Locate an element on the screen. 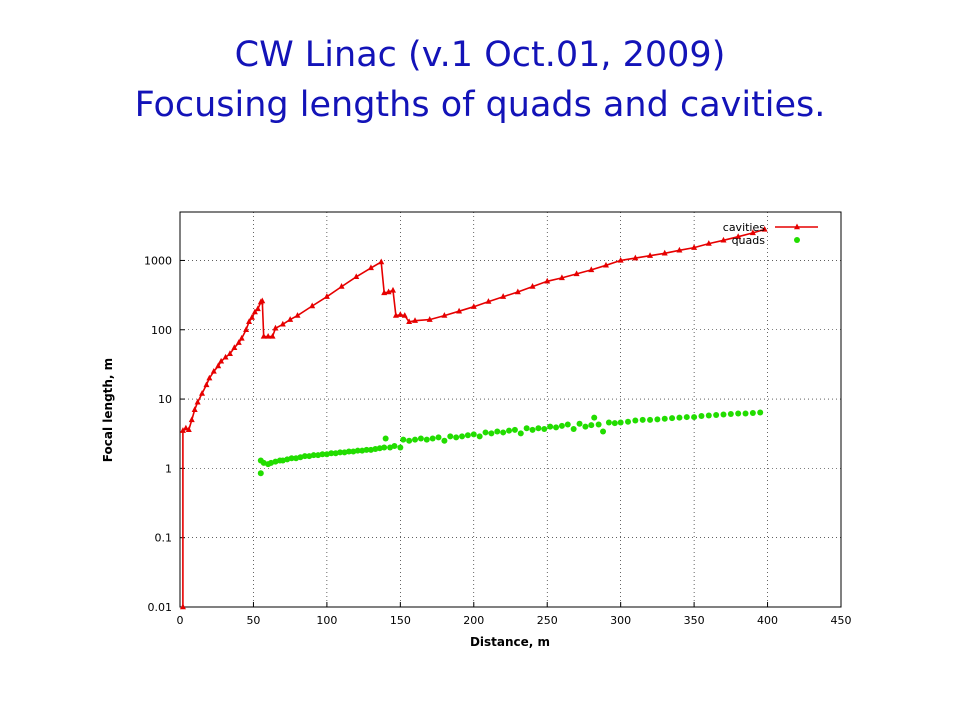 The width and height of the screenshot is (960, 720). series-quads is located at coordinates (510, 443).